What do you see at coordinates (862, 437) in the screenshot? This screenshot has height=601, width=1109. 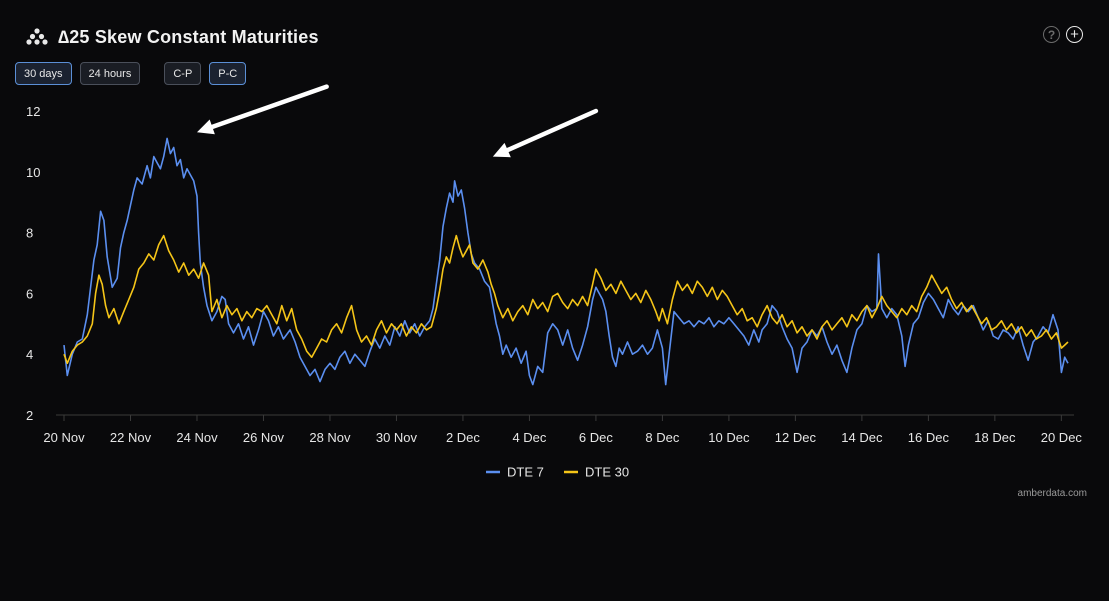 I see `x-tick-label: 14 Dec` at bounding box center [862, 437].